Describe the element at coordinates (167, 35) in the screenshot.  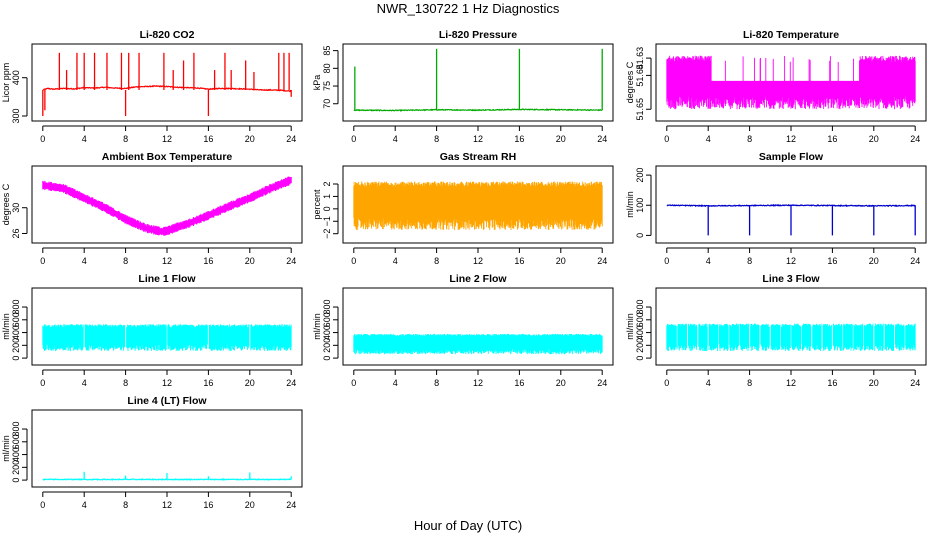
I see `panel-title: Li-820 CO2` at that location.